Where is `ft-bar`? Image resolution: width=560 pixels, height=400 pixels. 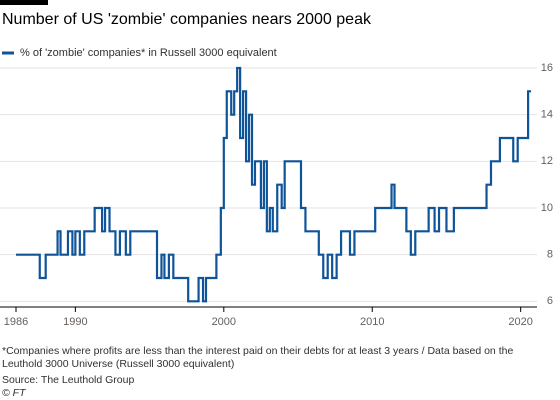
ft-bar is located at coordinates (24, 2).